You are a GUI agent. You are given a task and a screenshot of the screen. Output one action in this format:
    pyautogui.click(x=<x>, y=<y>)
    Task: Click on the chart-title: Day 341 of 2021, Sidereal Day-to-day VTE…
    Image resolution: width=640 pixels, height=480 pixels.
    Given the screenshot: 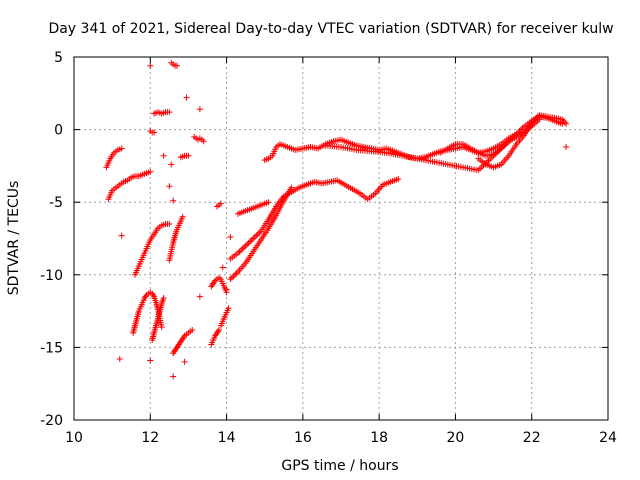 What is the action you would take?
    pyautogui.click(x=330, y=29)
    